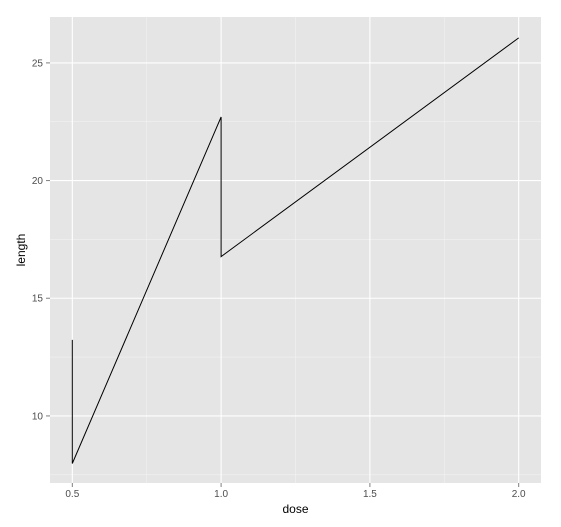  Describe the element at coordinates (38, 299) in the screenshot. I see `y-tick-label: 15` at that location.